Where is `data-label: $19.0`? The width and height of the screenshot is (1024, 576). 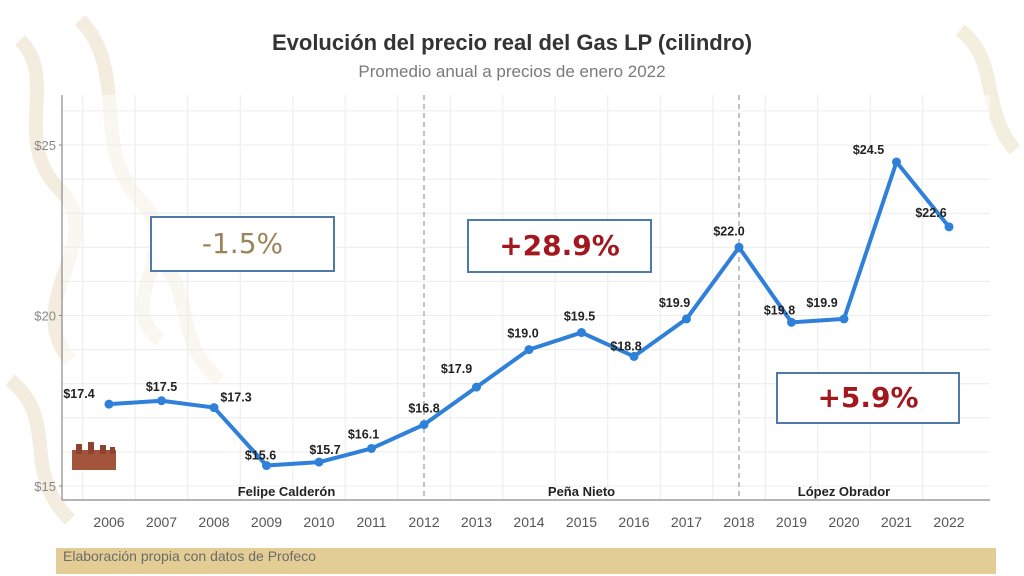 data-label: $19.0 is located at coordinates (522, 334).